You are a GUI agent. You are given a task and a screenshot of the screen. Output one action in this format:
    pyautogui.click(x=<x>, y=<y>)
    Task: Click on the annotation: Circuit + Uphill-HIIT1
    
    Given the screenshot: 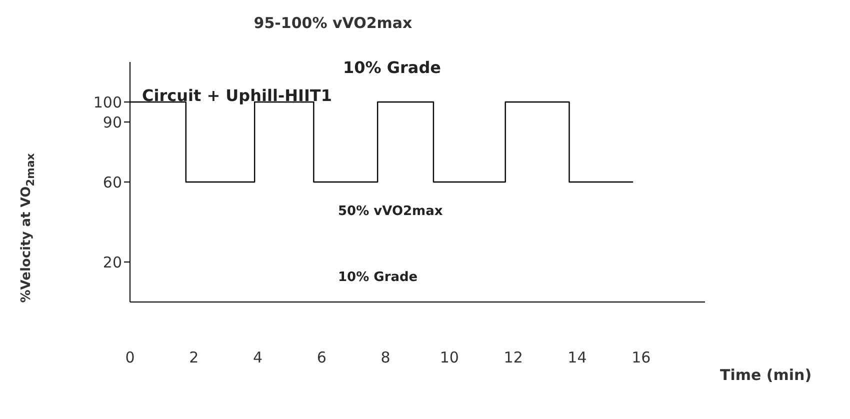 What is the action you would take?
    pyautogui.click(x=237, y=95)
    